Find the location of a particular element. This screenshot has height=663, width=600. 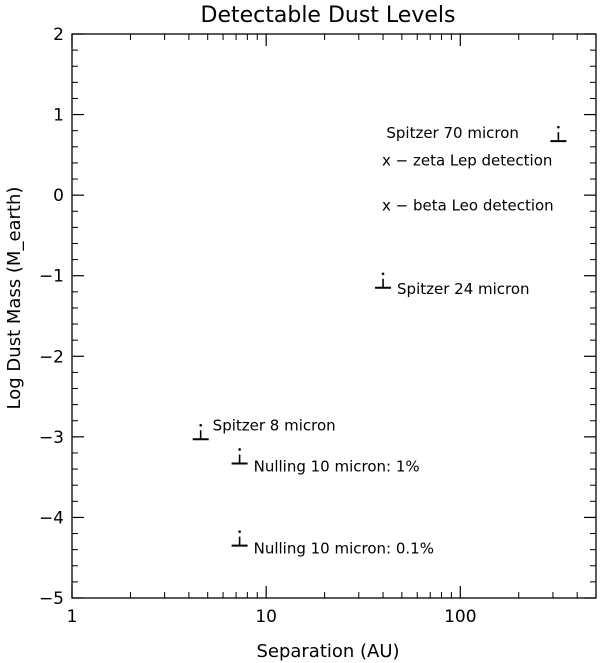

point-label: Nulling 10 micron: 0.1% is located at coordinates (344, 549).